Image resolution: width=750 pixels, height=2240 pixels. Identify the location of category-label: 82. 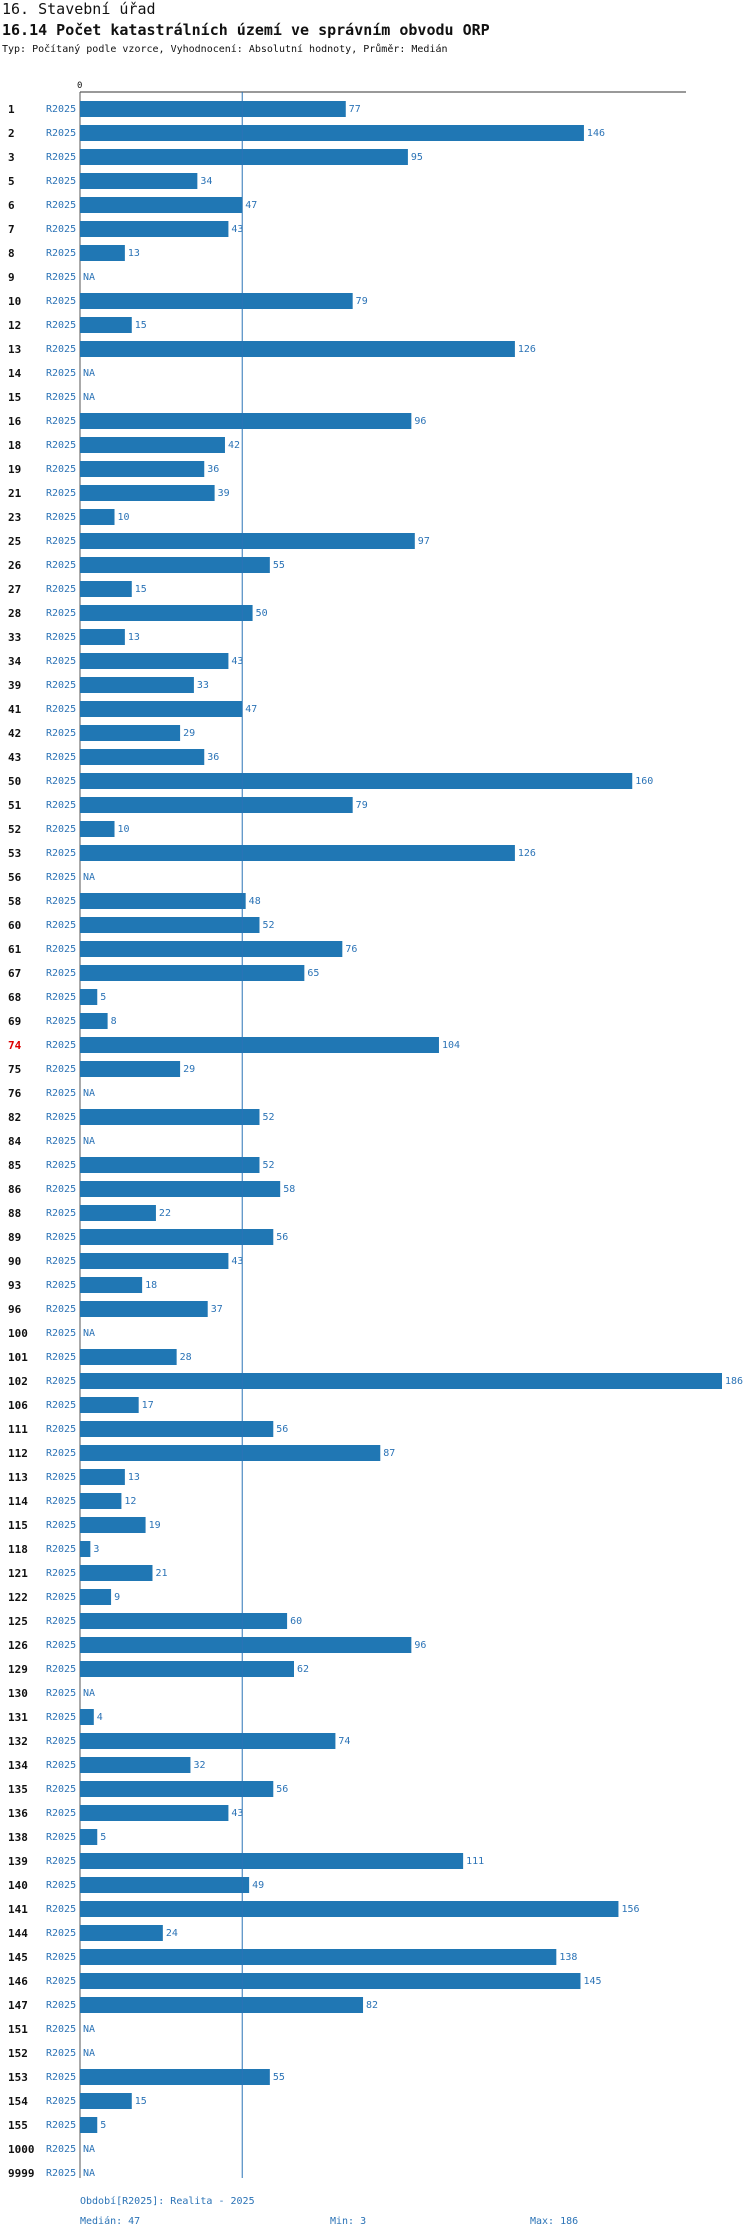
(14, 1117).